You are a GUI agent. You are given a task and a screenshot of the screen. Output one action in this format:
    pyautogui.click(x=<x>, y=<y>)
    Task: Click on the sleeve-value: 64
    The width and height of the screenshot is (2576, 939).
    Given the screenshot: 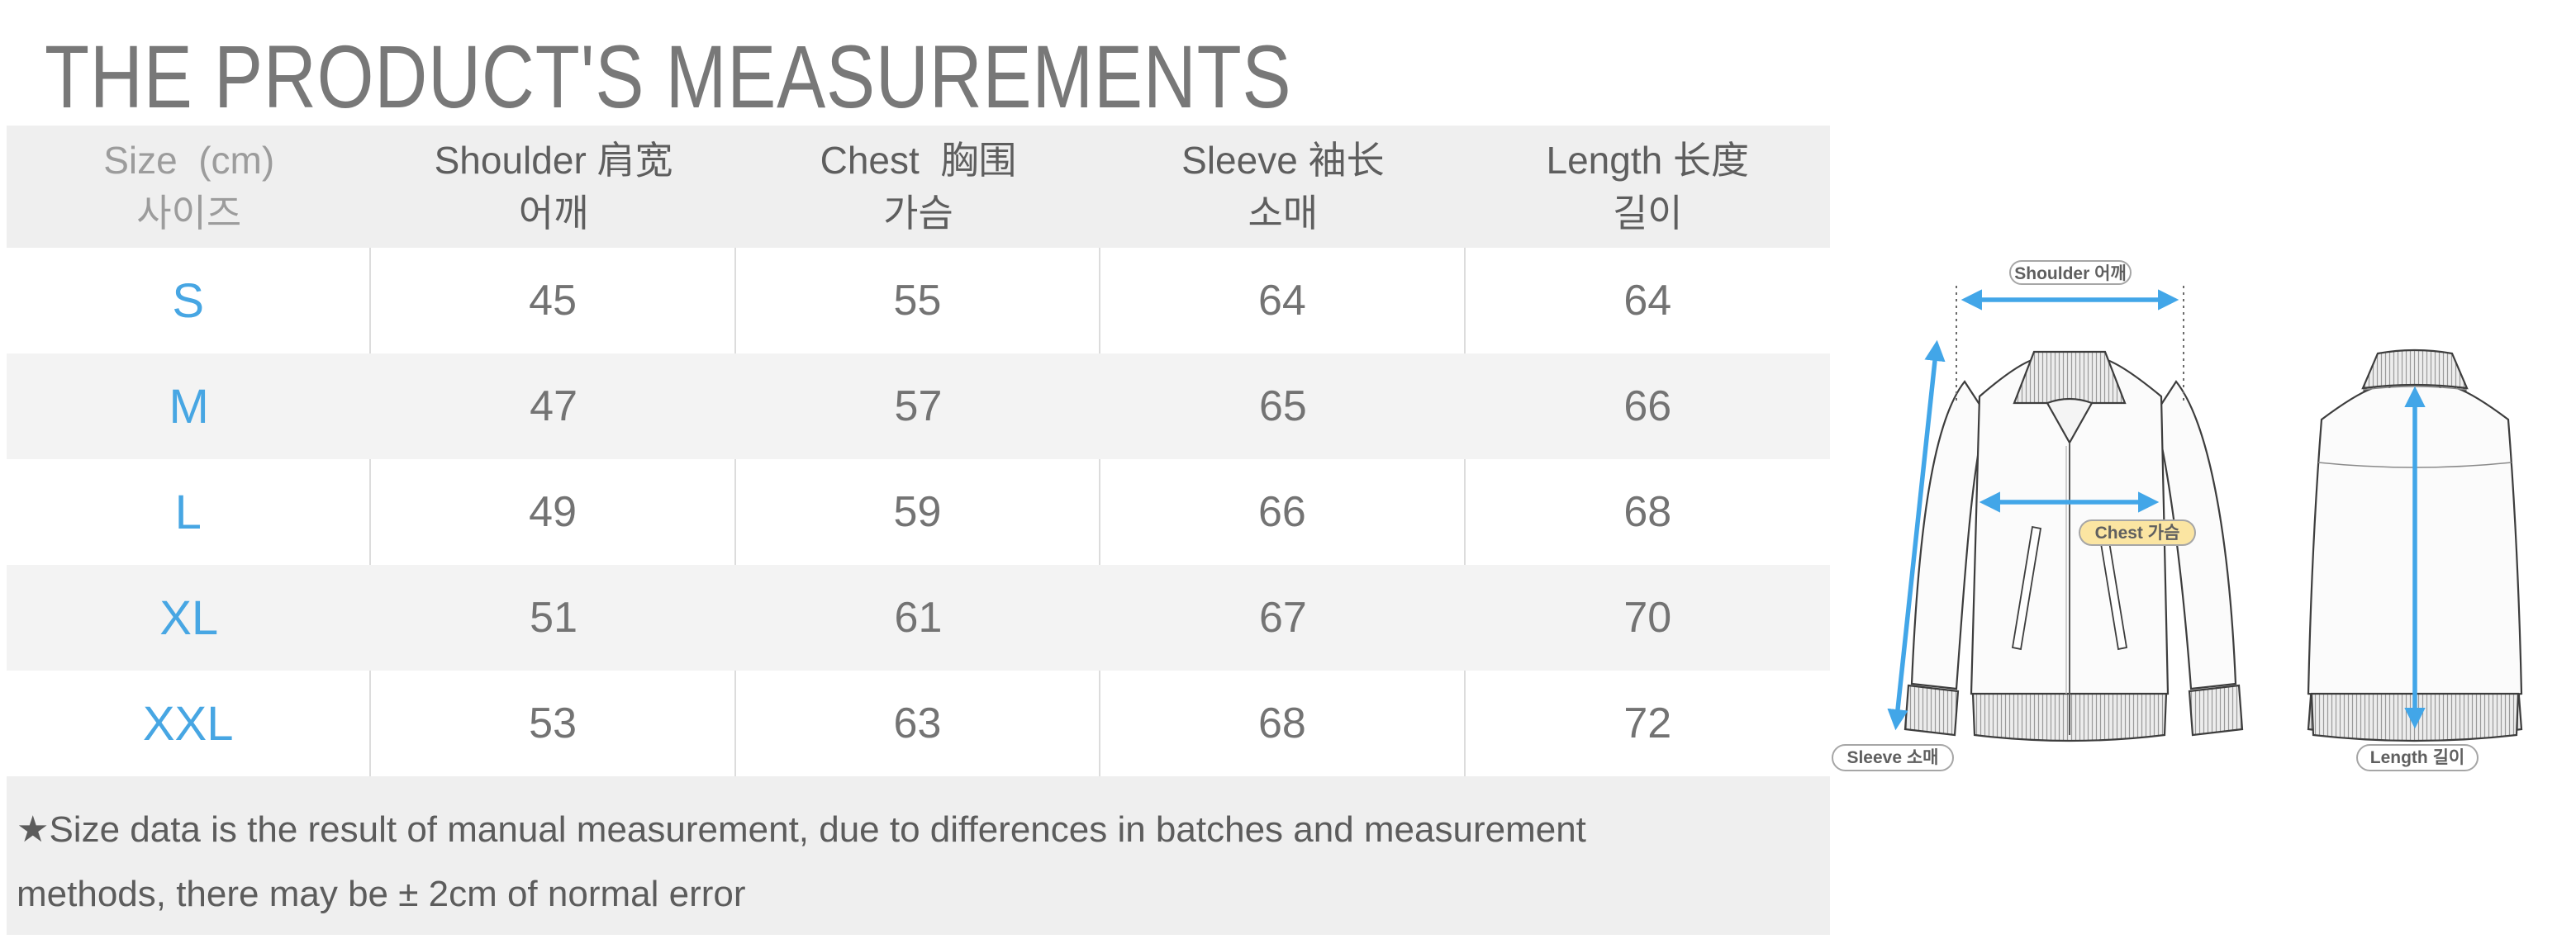 What is the action you would take?
    pyautogui.click(x=1283, y=300)
    